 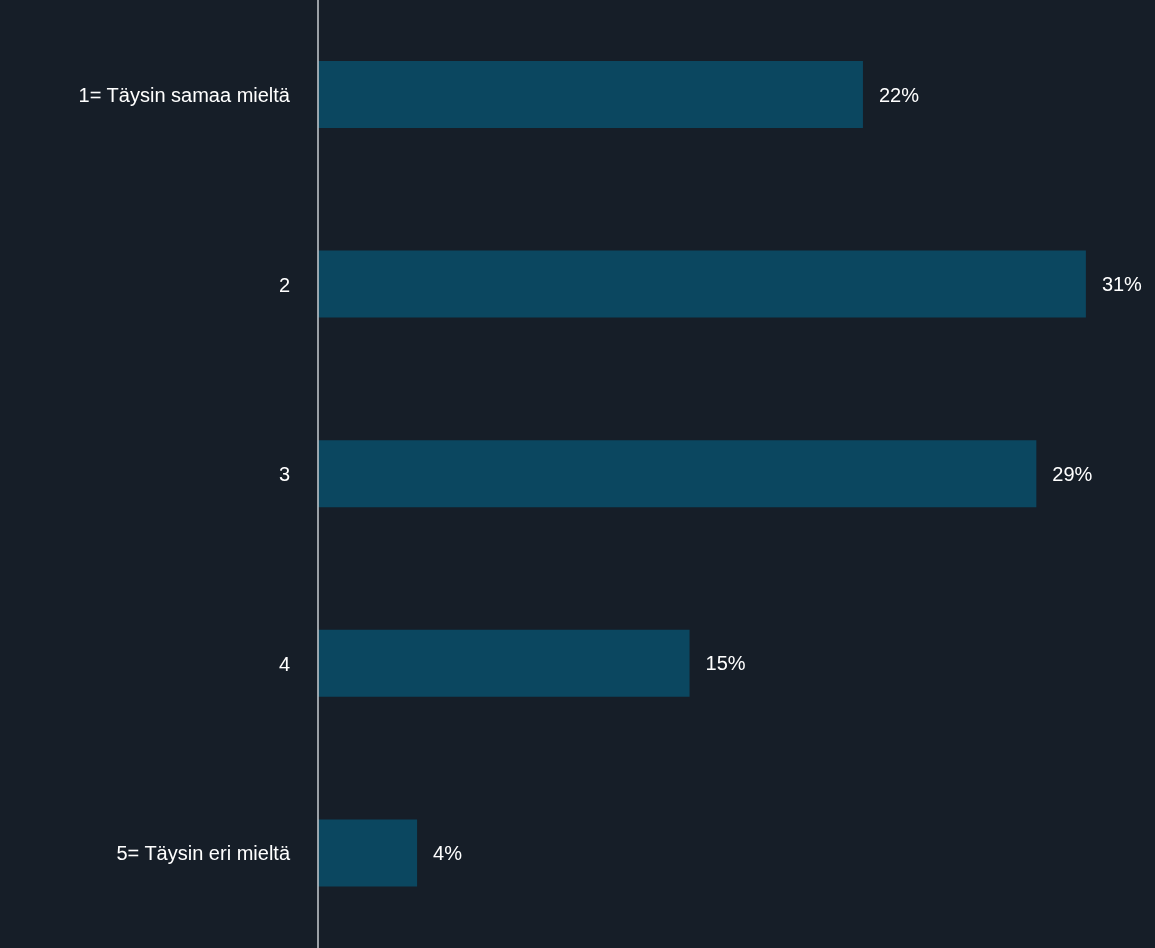 I want to click on y-tick-label: 1= Täysin samaa mieltä, so click(x=184, y=94).